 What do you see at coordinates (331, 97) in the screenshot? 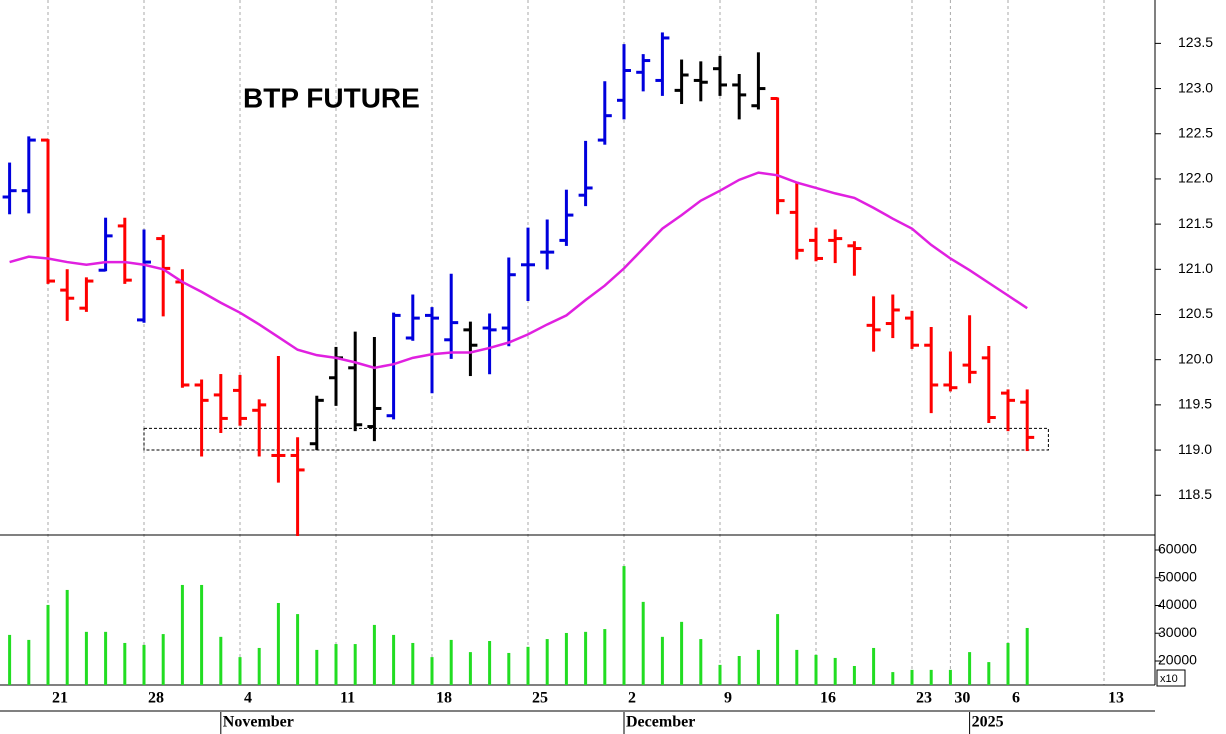
I see `chart-title: BTP FUTURE` at bounding box center [331, 97].